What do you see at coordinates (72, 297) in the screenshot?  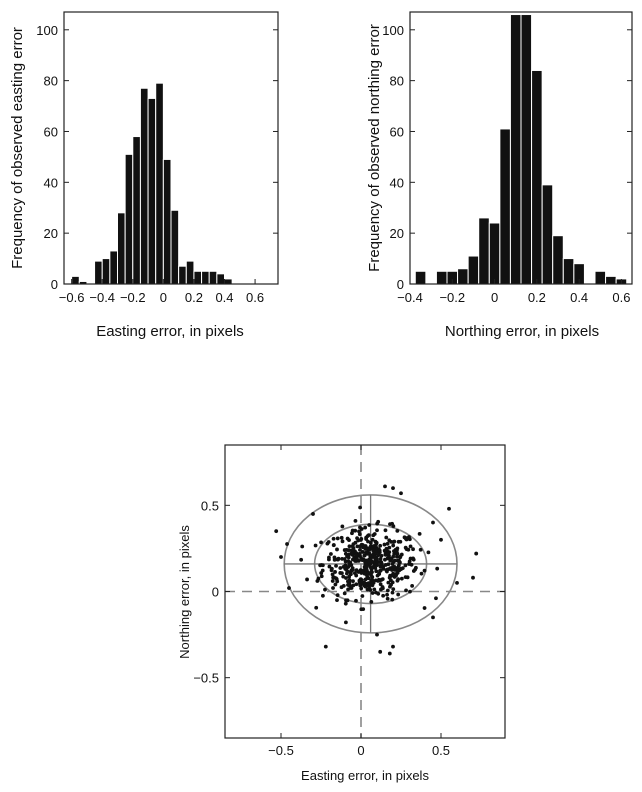 I see `x-tick-label: −0.6` at bounding box center [72, 297].